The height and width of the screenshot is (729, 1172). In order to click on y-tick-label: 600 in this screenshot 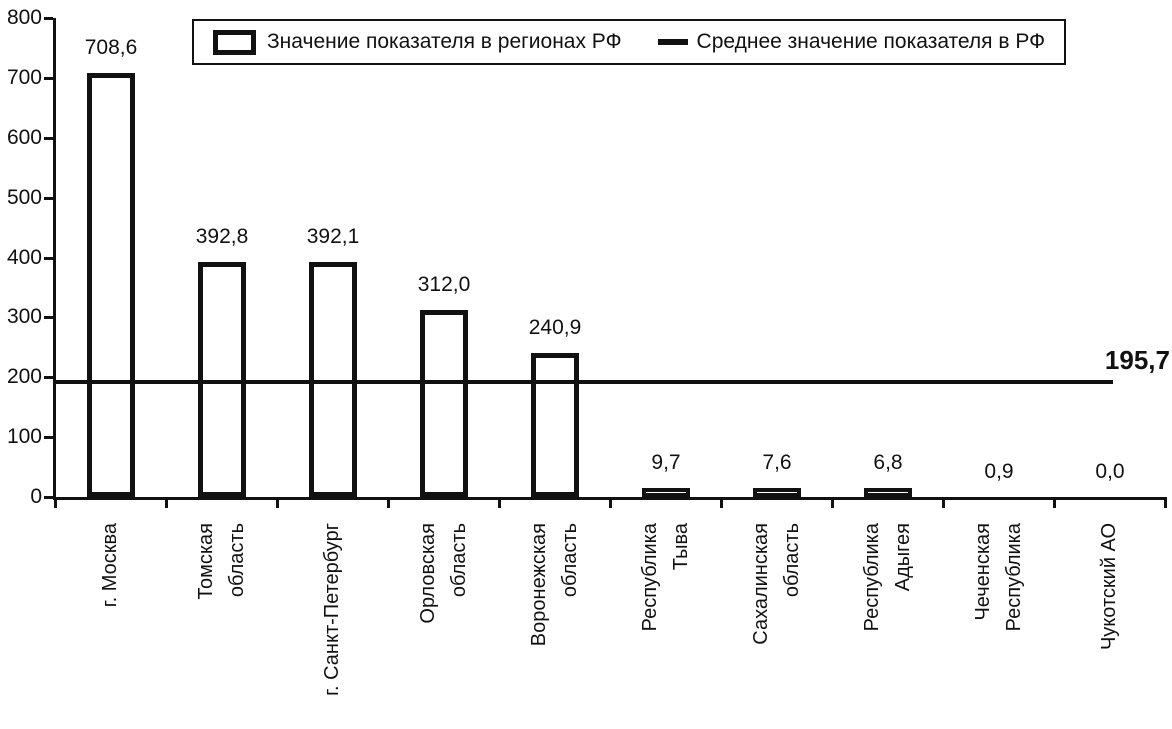, I will do `click(24, 137)`.